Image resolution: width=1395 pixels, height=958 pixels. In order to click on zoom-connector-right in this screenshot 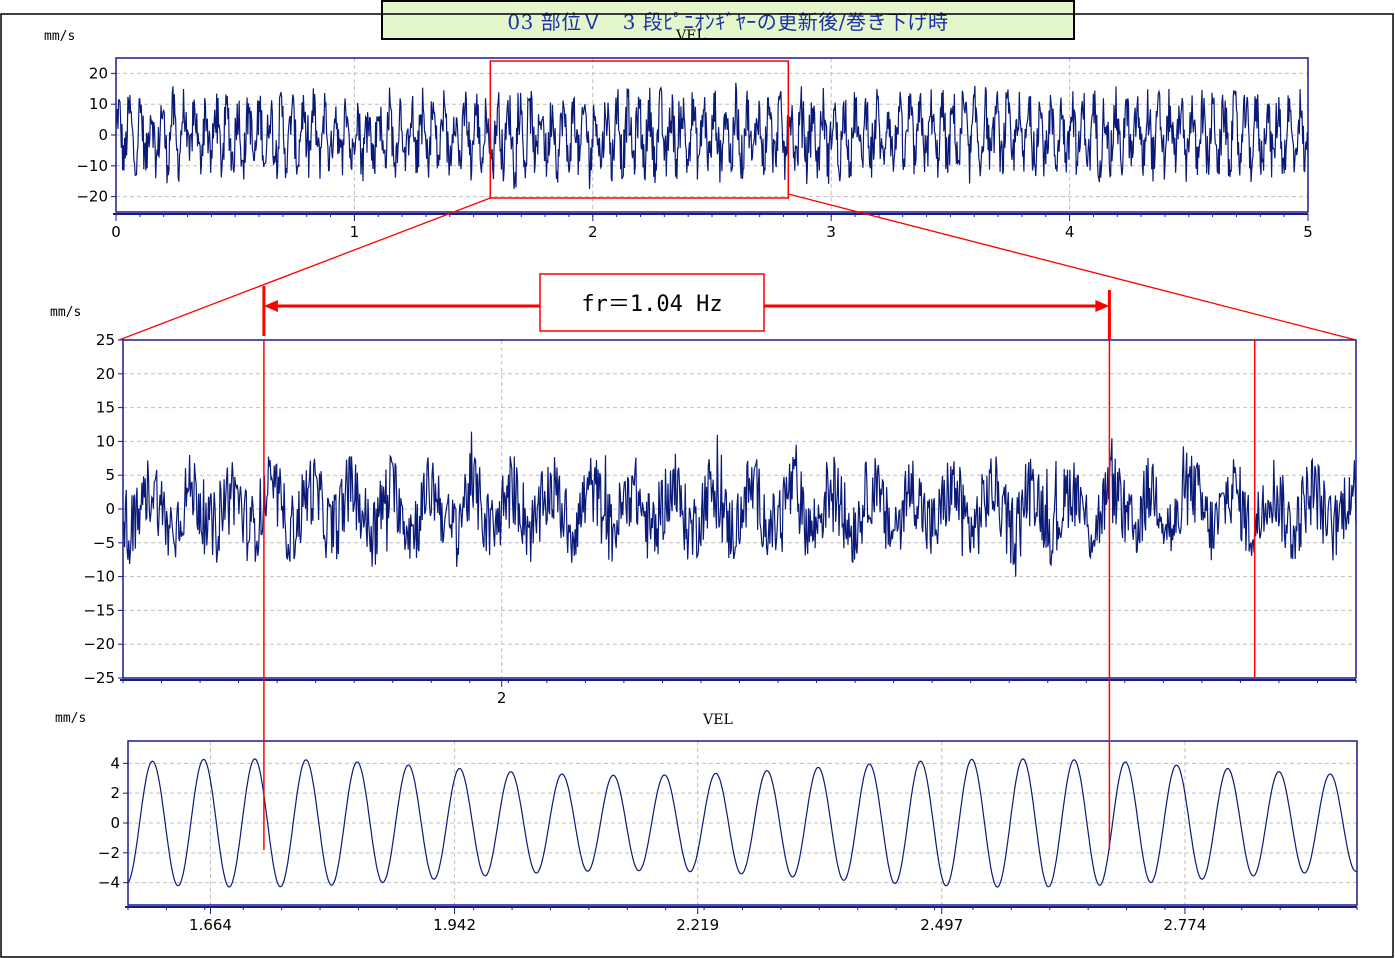, I will do `click(1072, 267)`.